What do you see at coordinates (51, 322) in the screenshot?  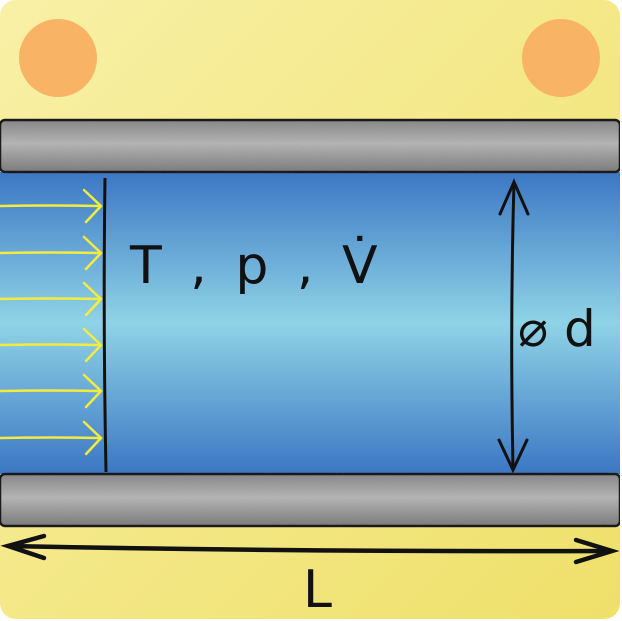 I see `flow-arrows` at bounding box center [51, 322].